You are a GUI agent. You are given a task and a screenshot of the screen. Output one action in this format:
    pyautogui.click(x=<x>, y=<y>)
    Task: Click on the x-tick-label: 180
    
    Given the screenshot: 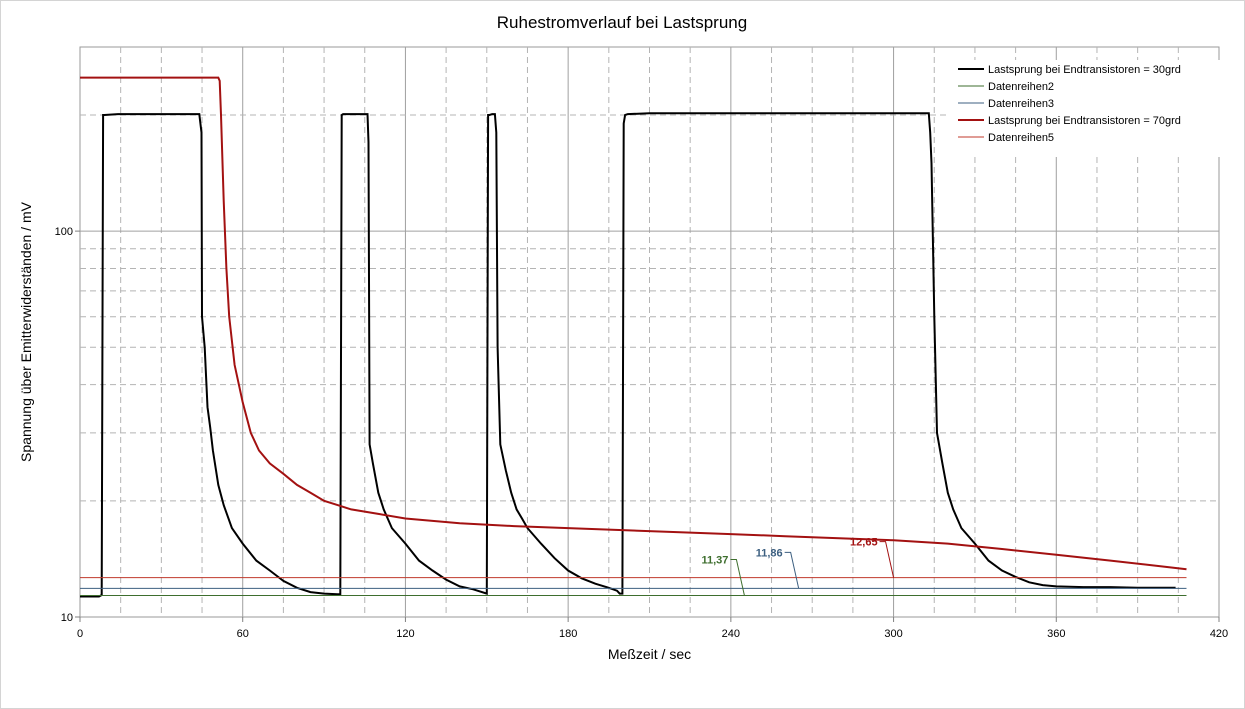 What is the action you would take?
    pyautogui.click(x=568, y=634)
    